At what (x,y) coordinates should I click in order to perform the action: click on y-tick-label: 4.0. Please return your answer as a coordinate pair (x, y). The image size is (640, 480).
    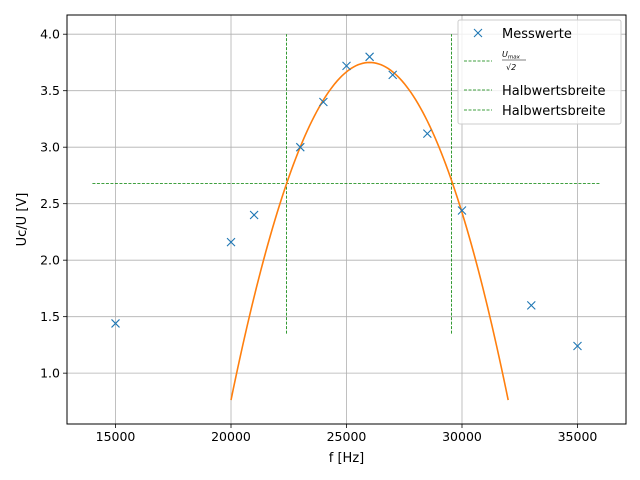
    Looking at the image, I should click on (50, 34).